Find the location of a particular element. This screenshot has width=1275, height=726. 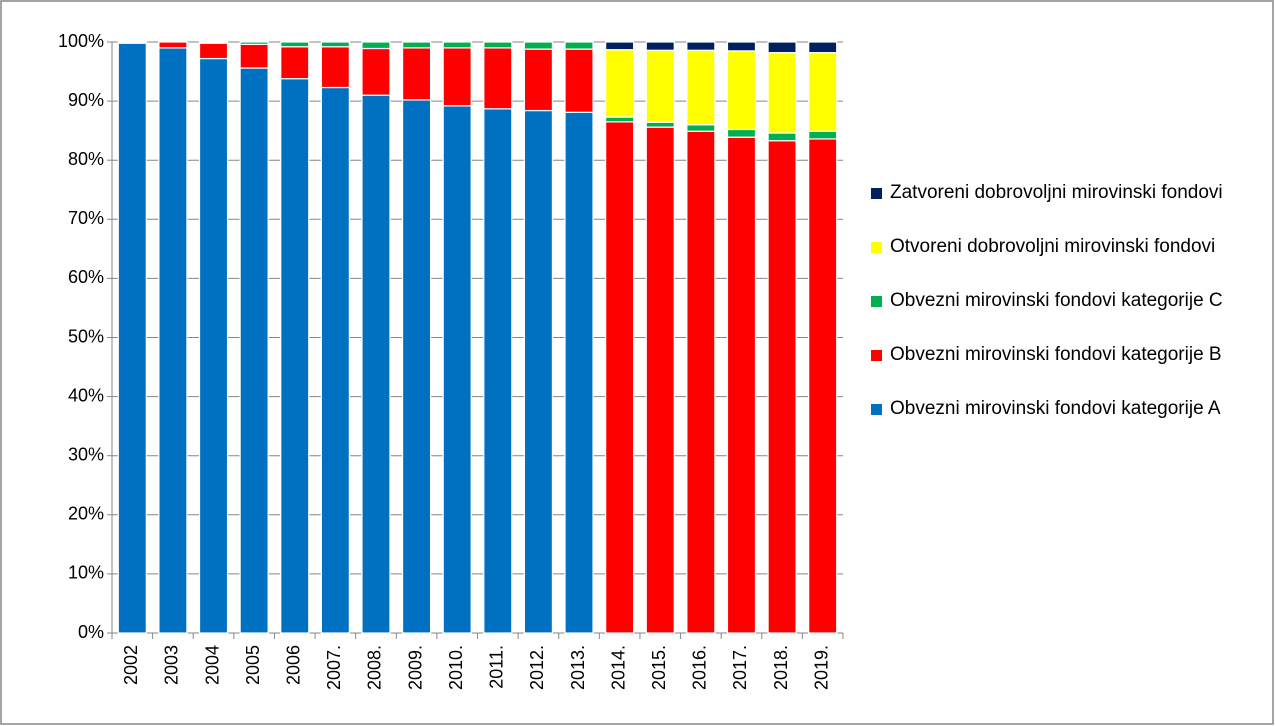

legend-label: Zatvoreni dobrovoljni mirovinski fondovi is located at coordinates (1056, 192).